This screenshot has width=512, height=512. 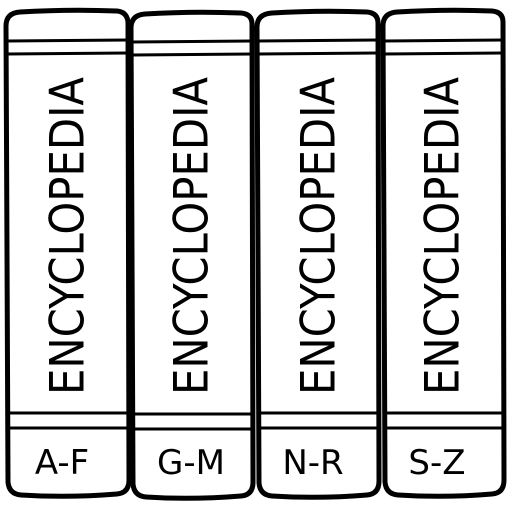 I want to click on volume-range-label: N-R, so click(x=312, y=463).